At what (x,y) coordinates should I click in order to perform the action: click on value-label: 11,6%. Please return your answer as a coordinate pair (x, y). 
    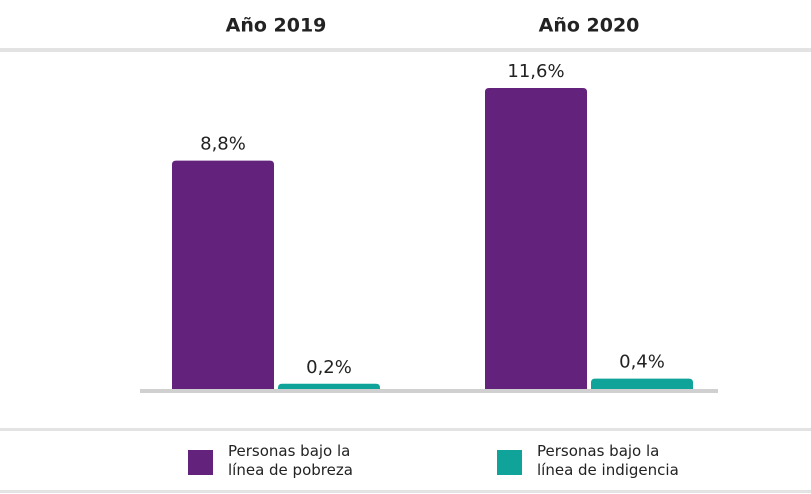
    Looking at the image, I should click on (535, 71).